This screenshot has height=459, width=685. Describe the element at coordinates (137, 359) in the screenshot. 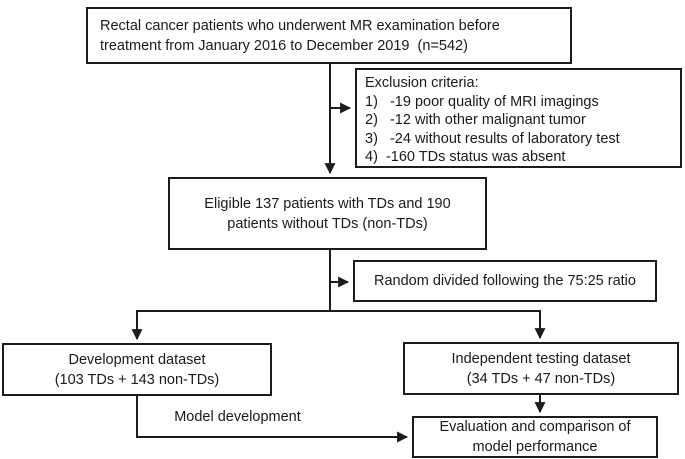

I see `development-title: Development dataset` at that location.